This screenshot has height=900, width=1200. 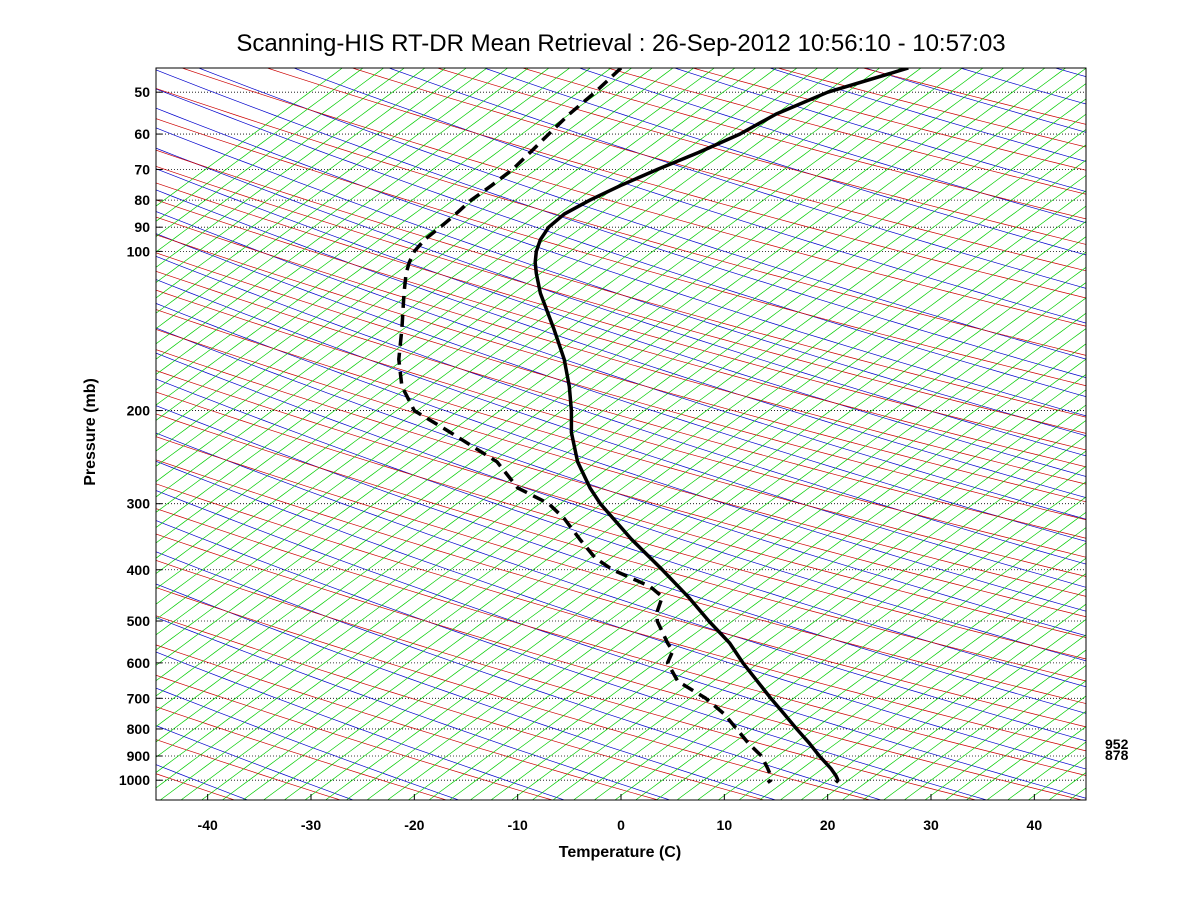 I want to click on x-axis-label: Temperature (C), so click(x=620, y=852).